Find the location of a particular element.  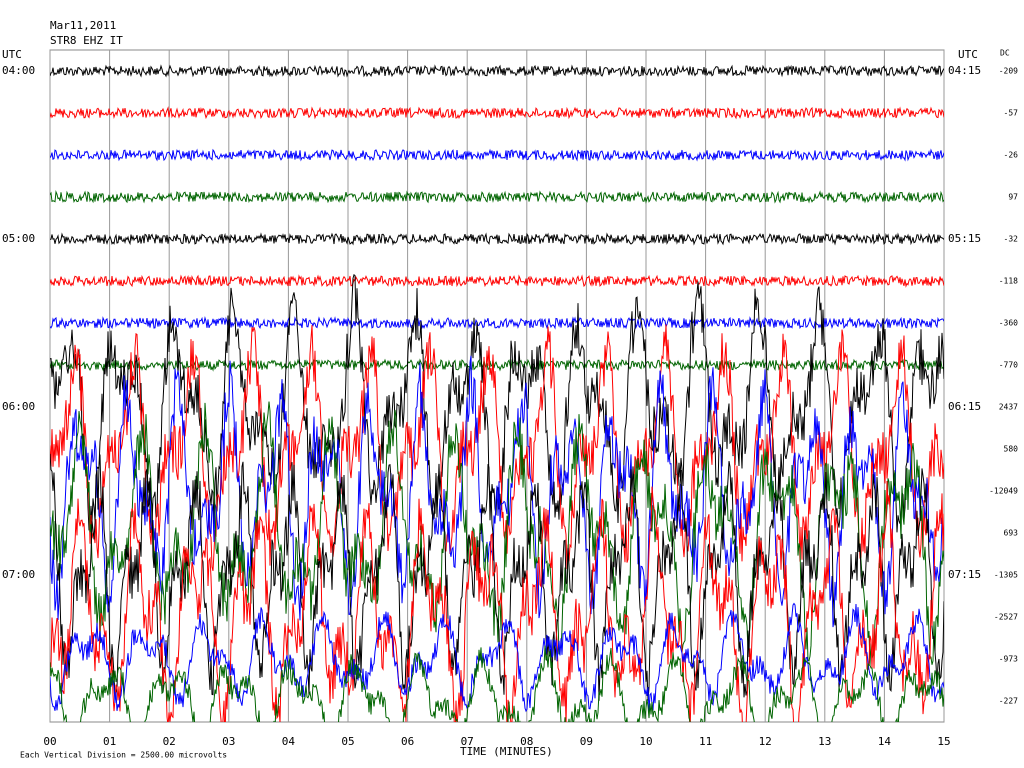

x-tick-label: 03 is located at coordinates (228, 741).